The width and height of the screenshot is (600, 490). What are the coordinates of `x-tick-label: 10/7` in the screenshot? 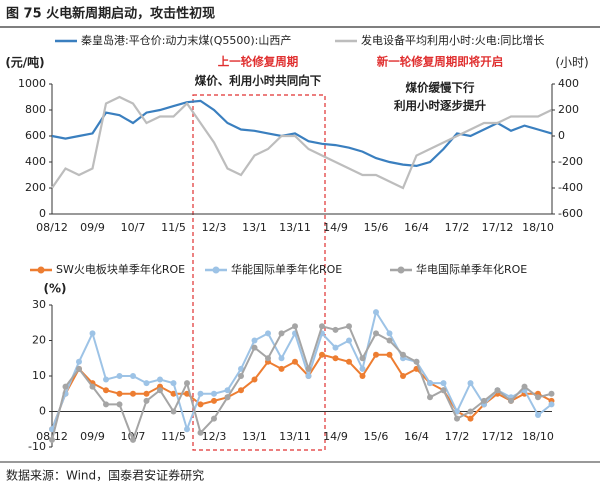 It's located at (133, 227).